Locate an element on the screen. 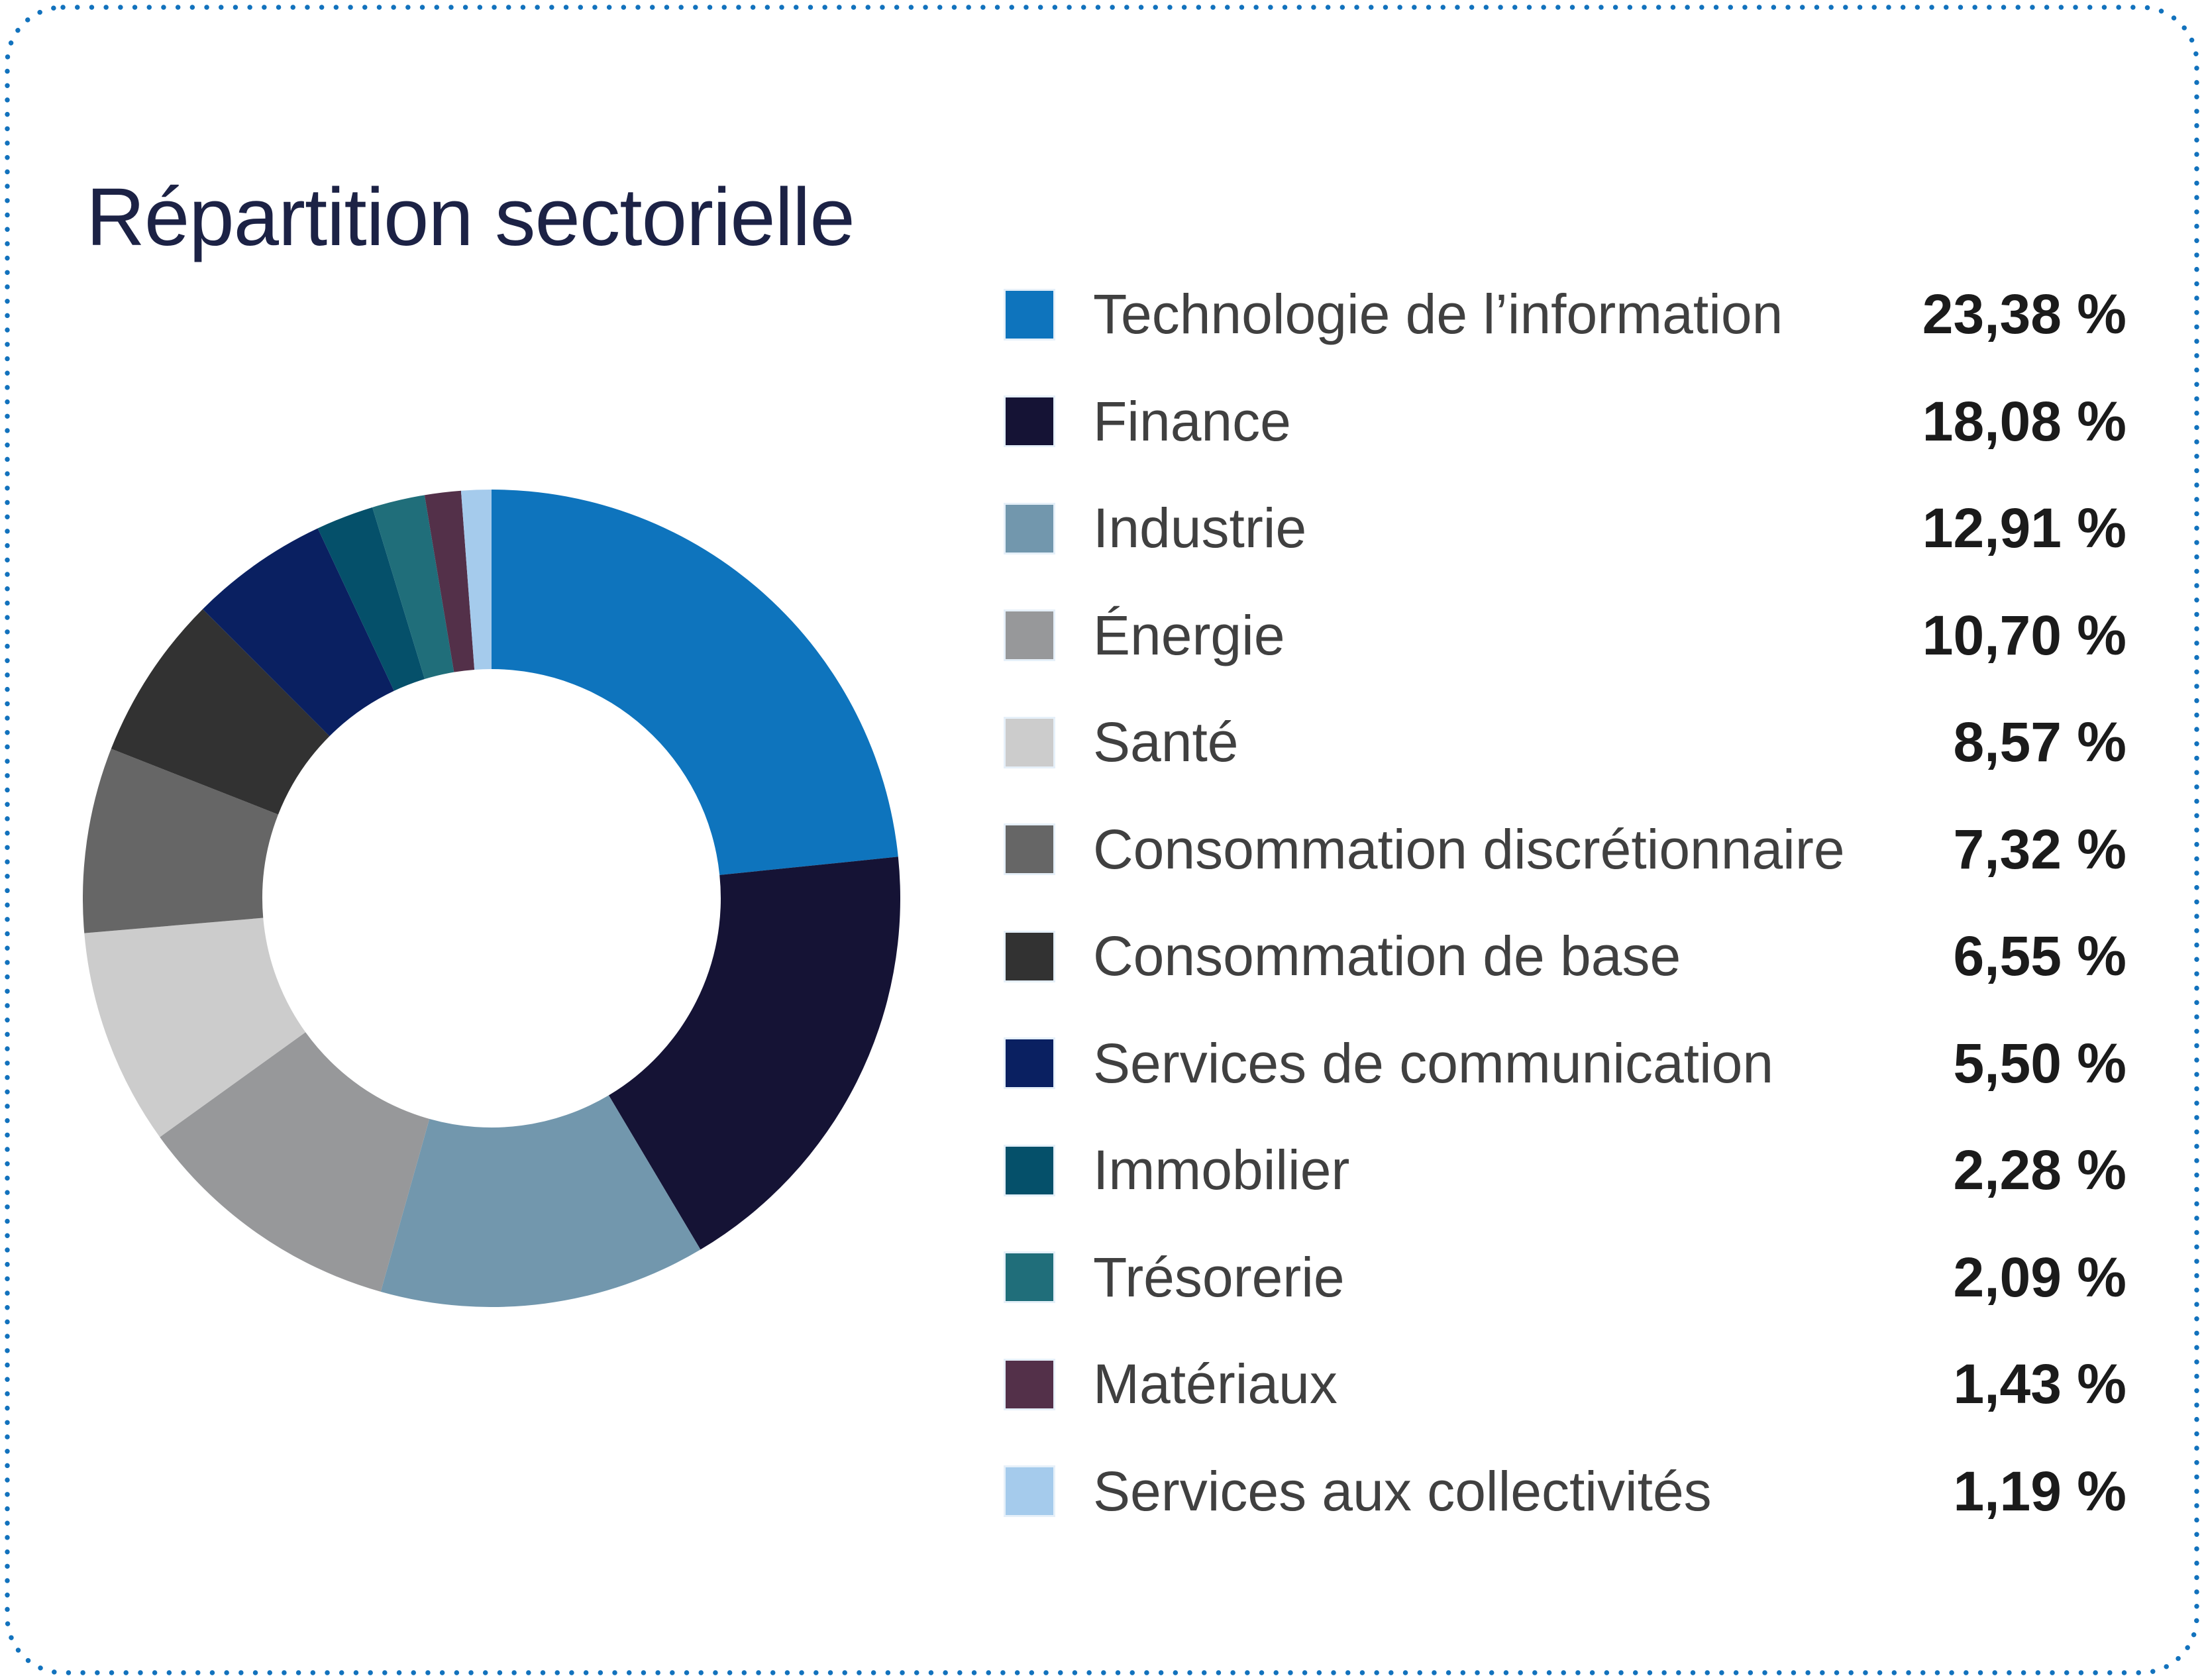 The image size is (2204, 1680). legend-value: 8,57 % is located at coordinates (2039, 742).